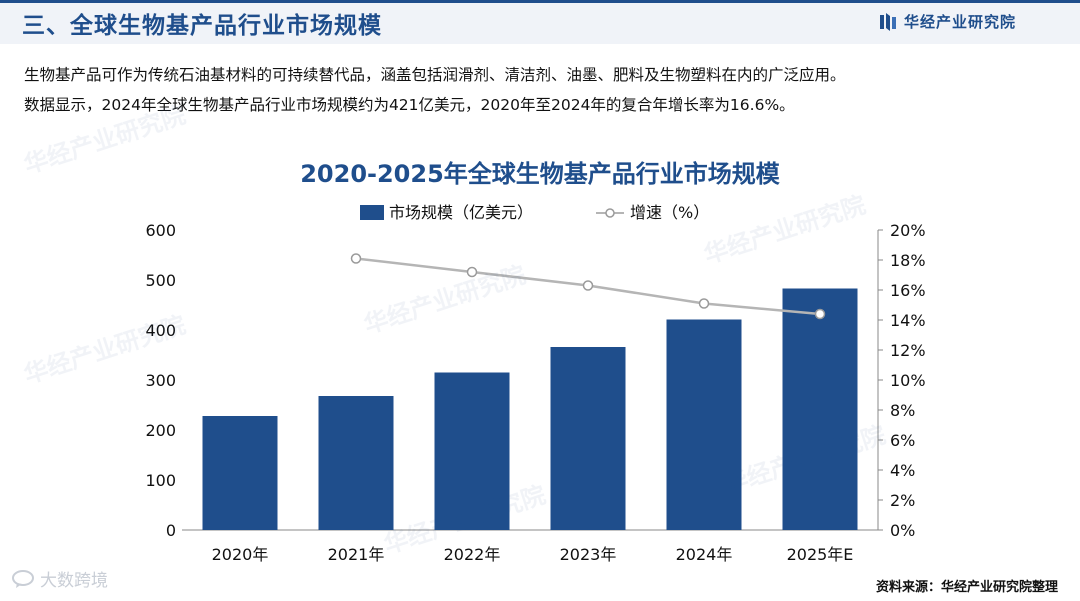 The width and height of the screenshot is (1080, 601). Describe the element at coordinates (902, 410) in the screenshot. I see `right-axis-tick-label: 8%` at that location.